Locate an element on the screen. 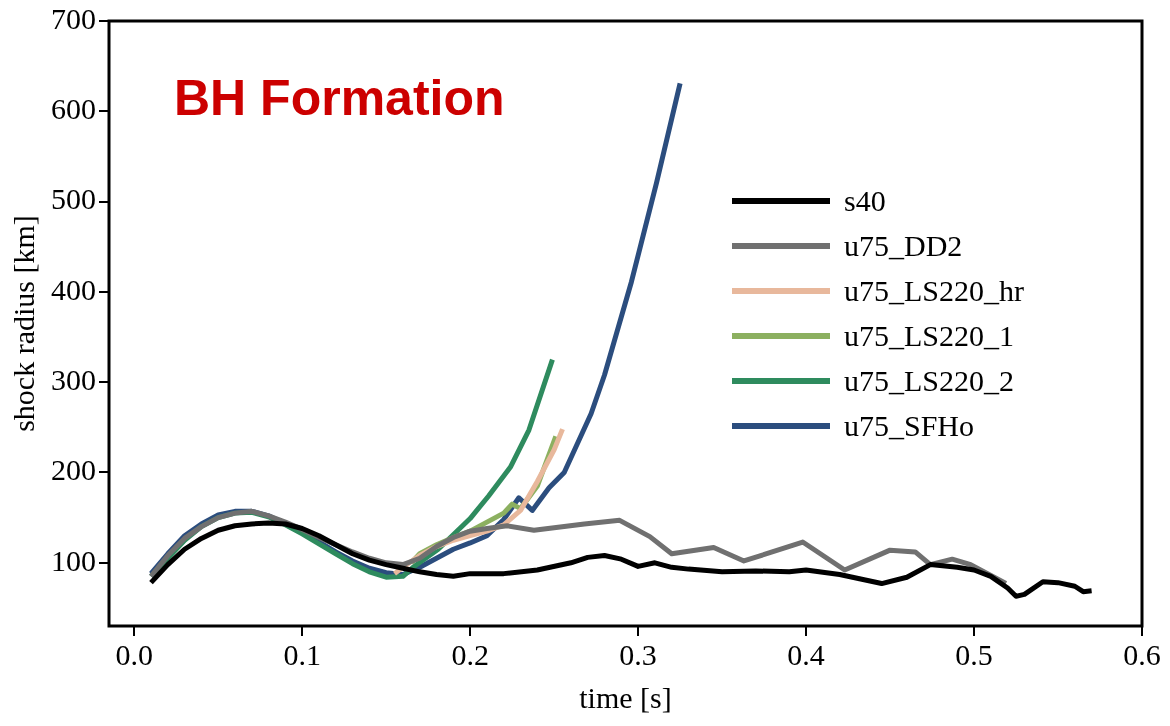 The height and width of the screenshot is (726, 1170). legend-label: u75_LS220_2 is located at coordinates (929, 380).